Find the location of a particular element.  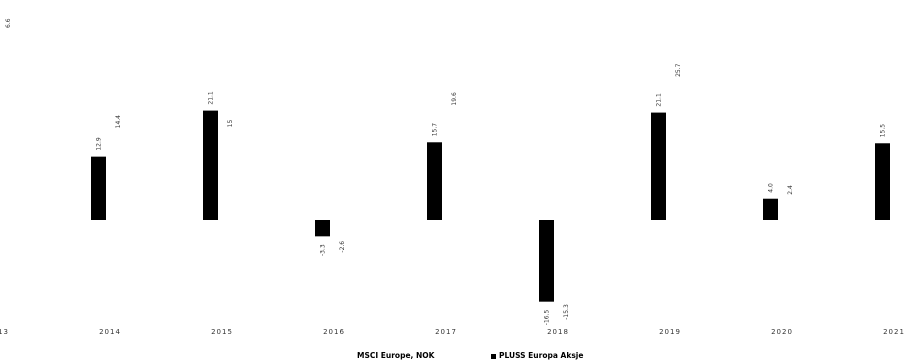

label-msci-2016: -3.3 is located at coordinates (323, 250).